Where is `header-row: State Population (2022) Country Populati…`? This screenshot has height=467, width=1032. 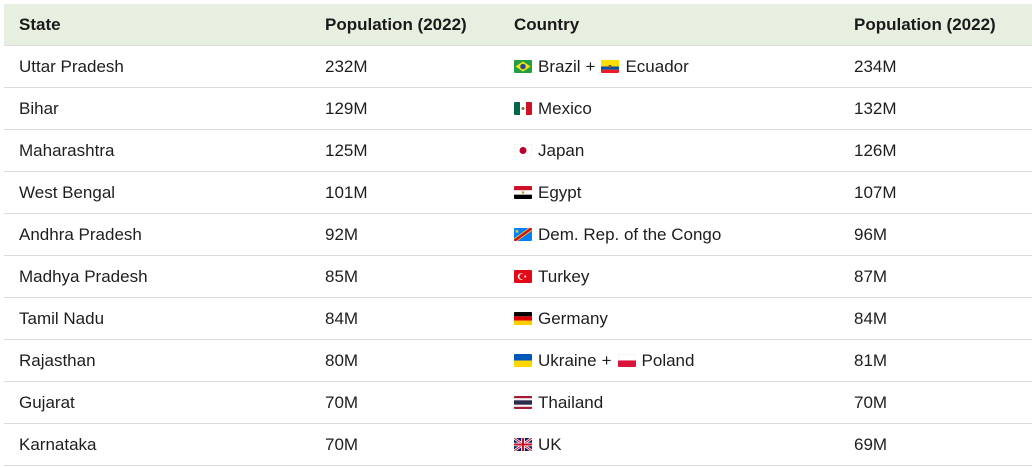
header-row: State Population (2022) Country Populati… is located at coordinates (518, 25).